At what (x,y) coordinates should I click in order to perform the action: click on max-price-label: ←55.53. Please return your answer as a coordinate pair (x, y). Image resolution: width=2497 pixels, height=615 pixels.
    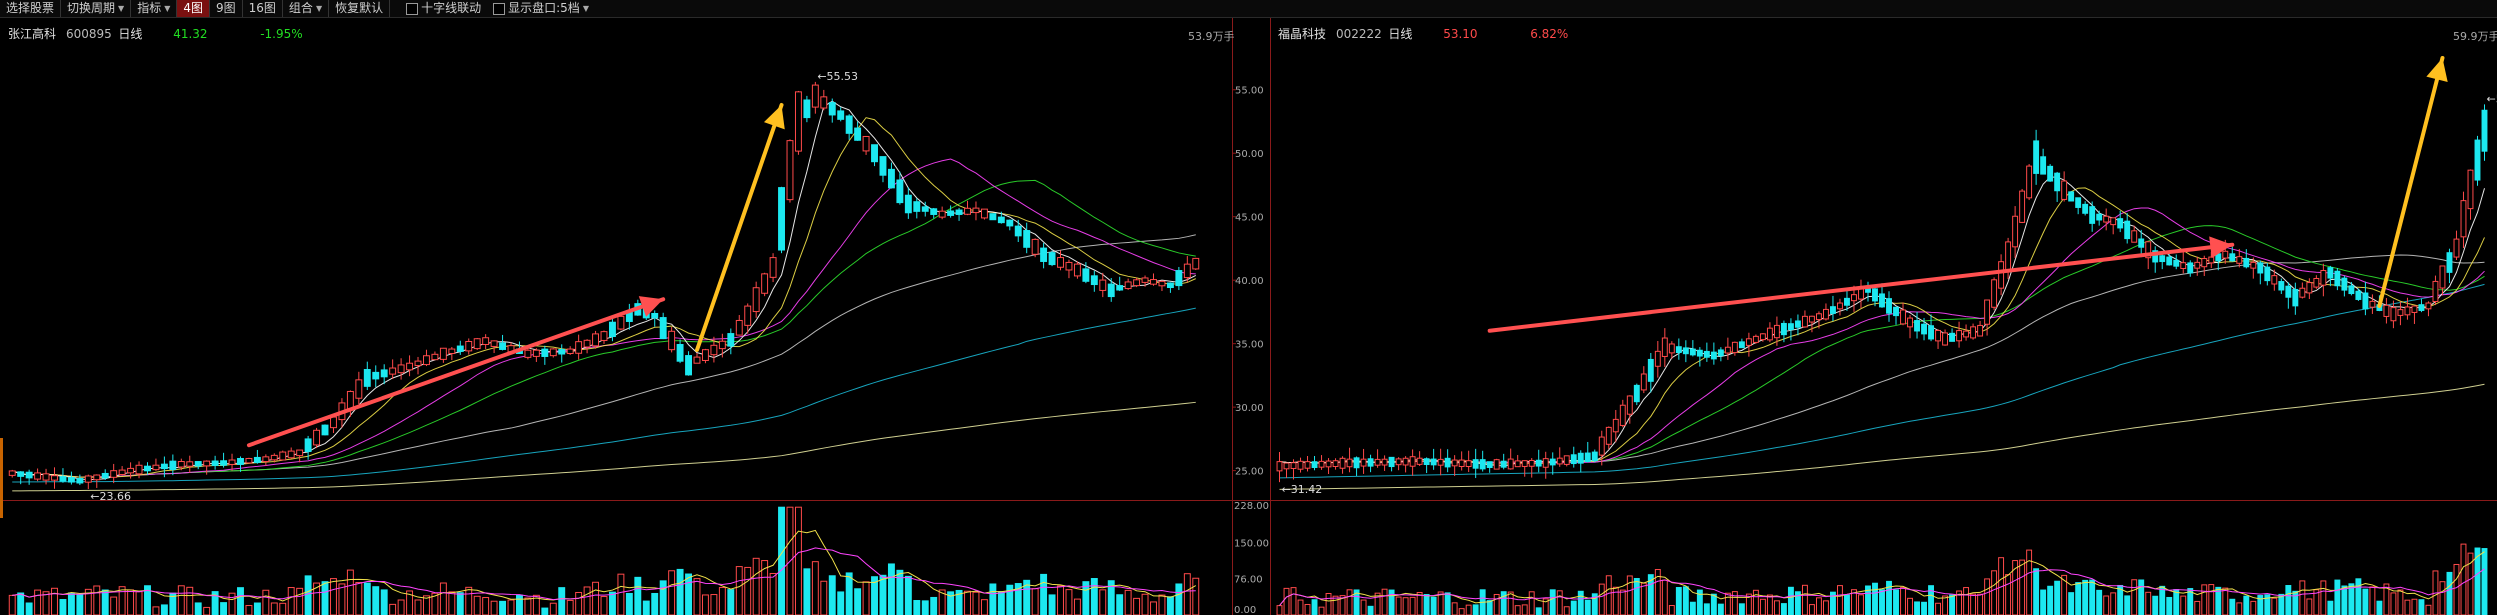
    Looking at the image, I should click on (837, 76).